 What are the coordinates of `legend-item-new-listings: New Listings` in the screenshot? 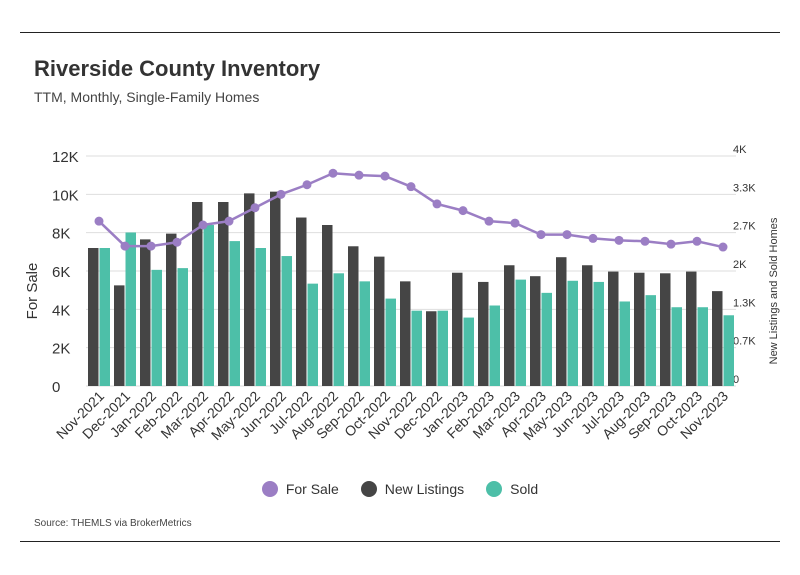 It's located at (412, 489).